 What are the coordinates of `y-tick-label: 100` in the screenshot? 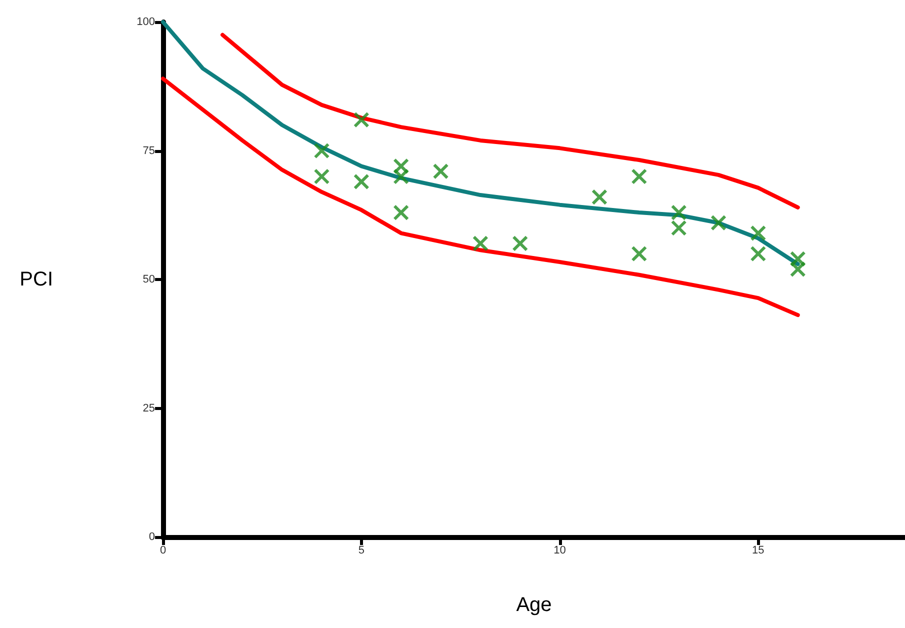 It's located at (145, 22).